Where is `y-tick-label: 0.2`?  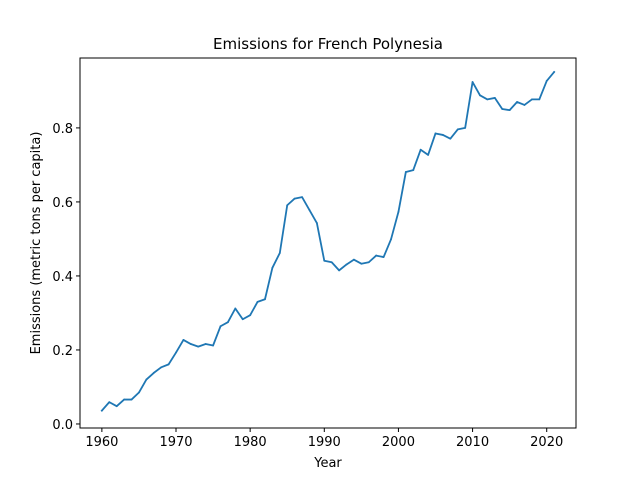
y-tick-label: 0.2 is located at coordinates (62, 351).